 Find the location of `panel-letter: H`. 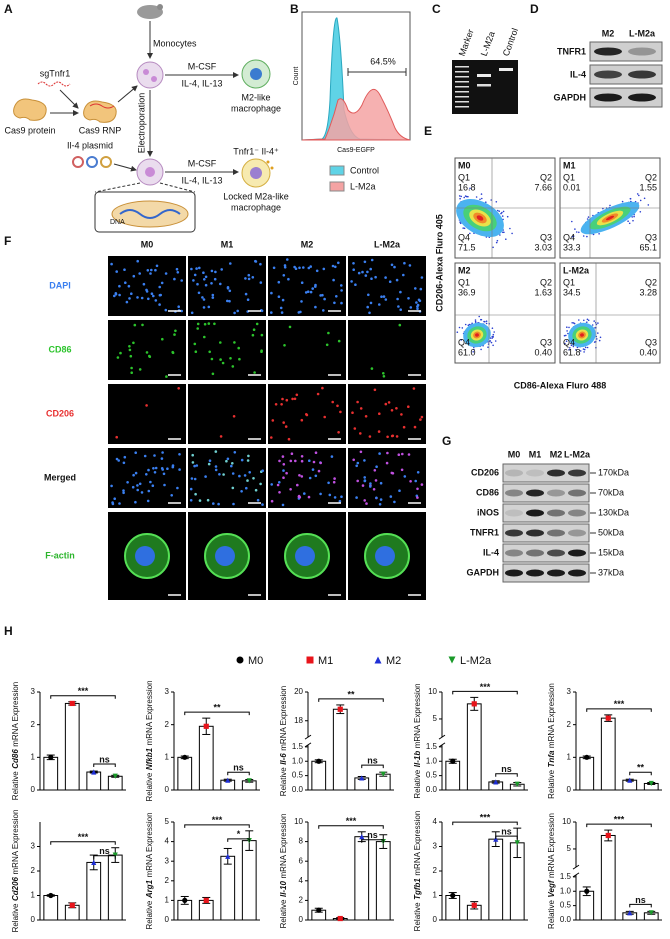

panel-letter: H is located at coordinates (8, 631).